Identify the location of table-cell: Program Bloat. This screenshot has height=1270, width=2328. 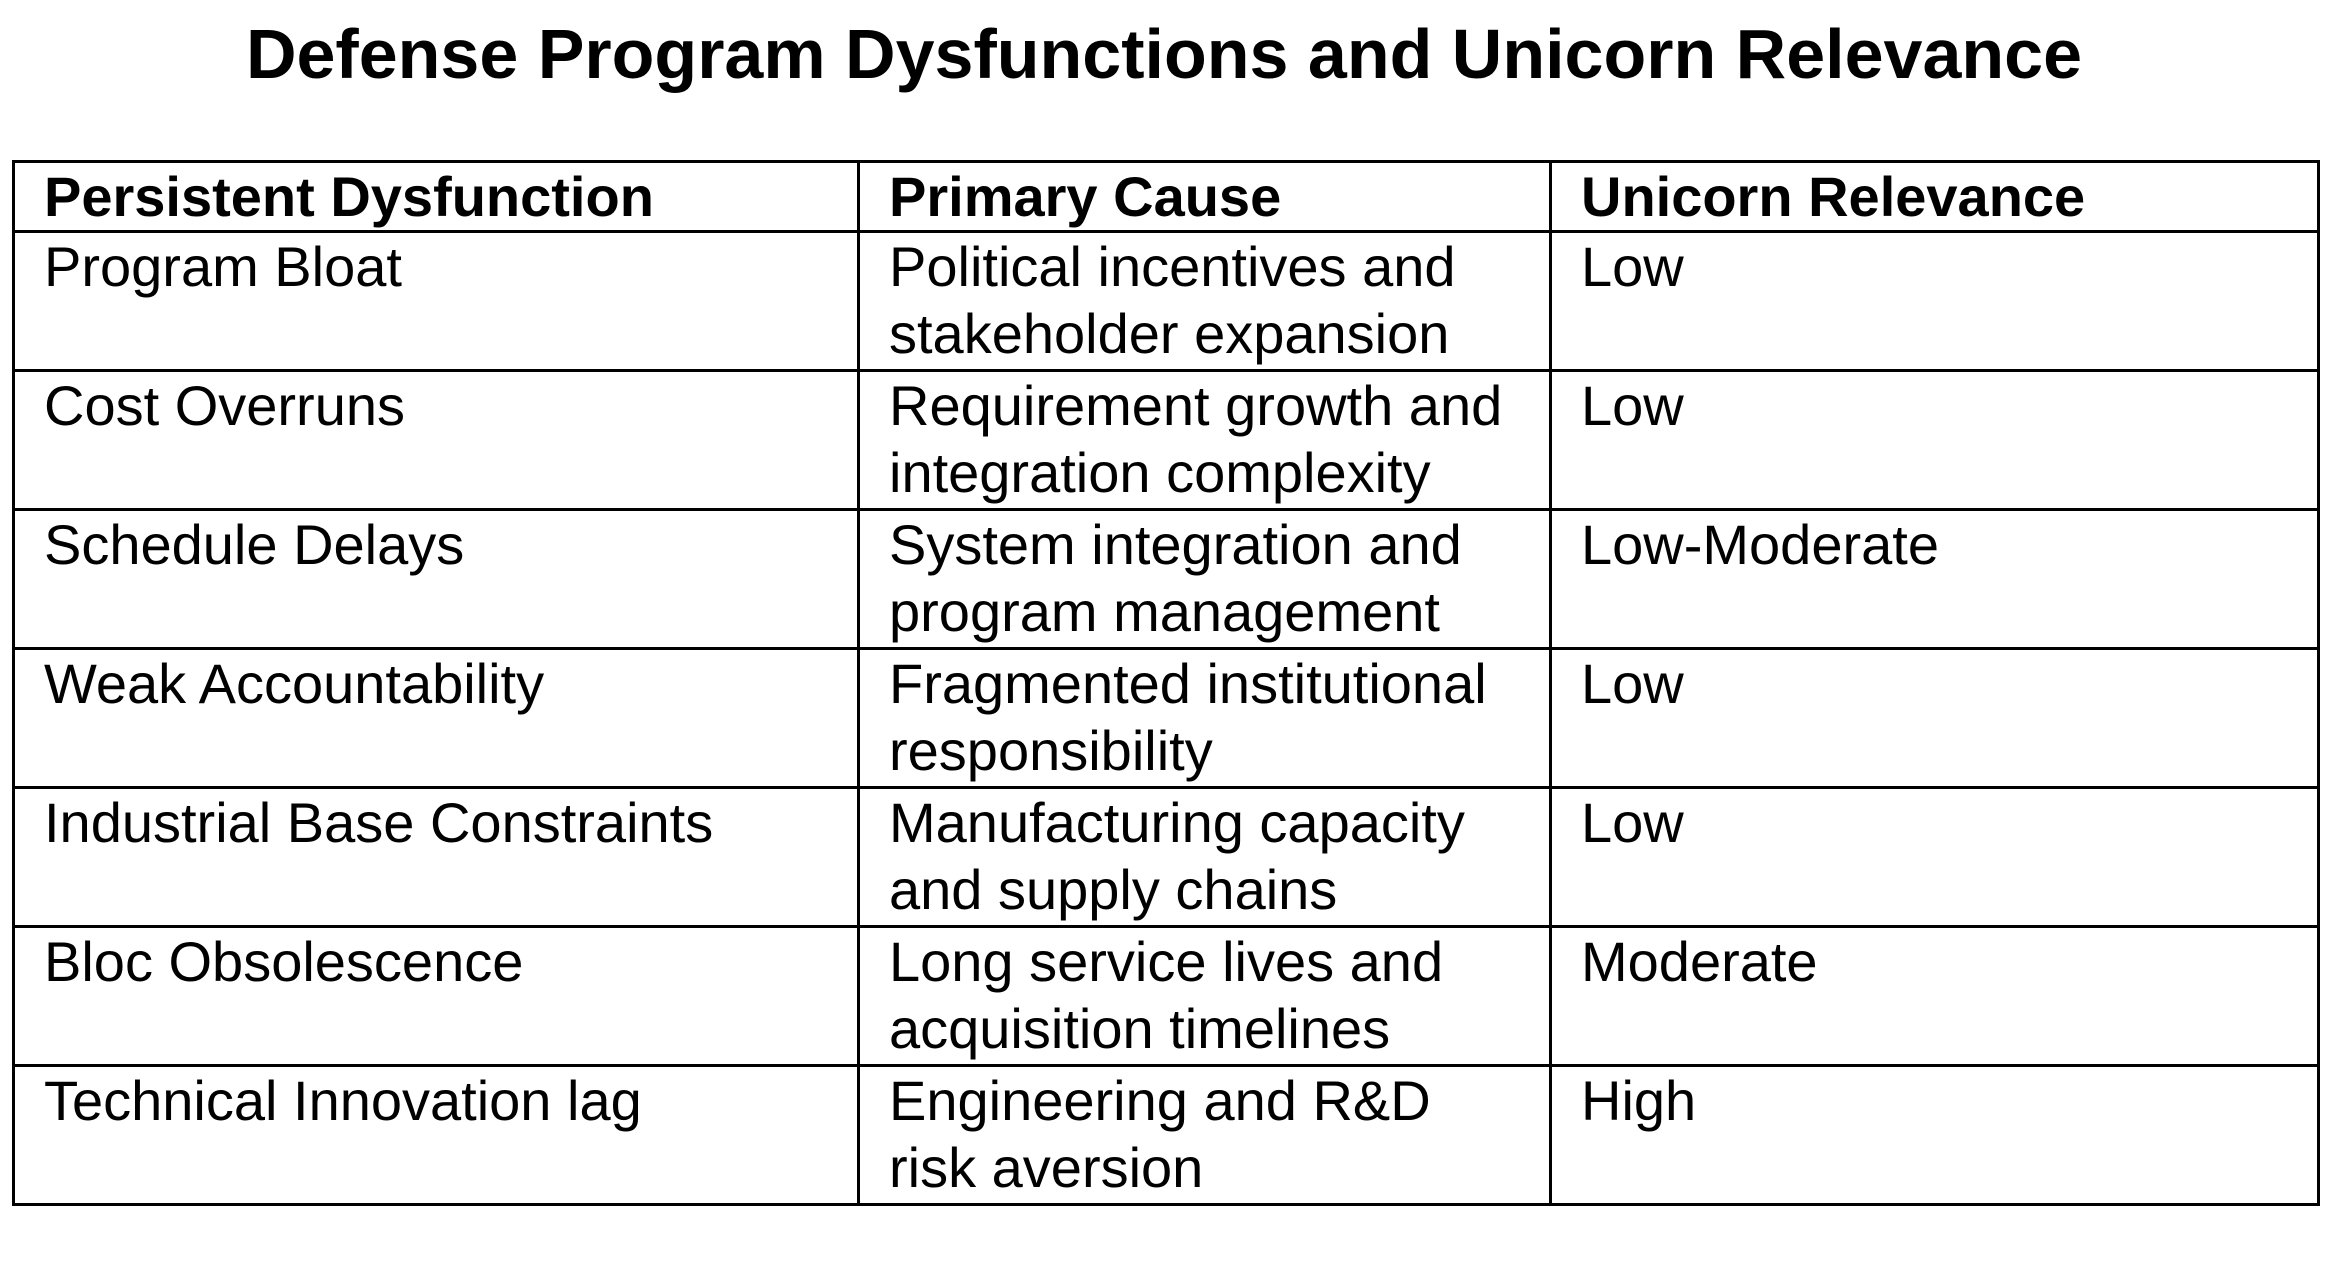
(436, 301).